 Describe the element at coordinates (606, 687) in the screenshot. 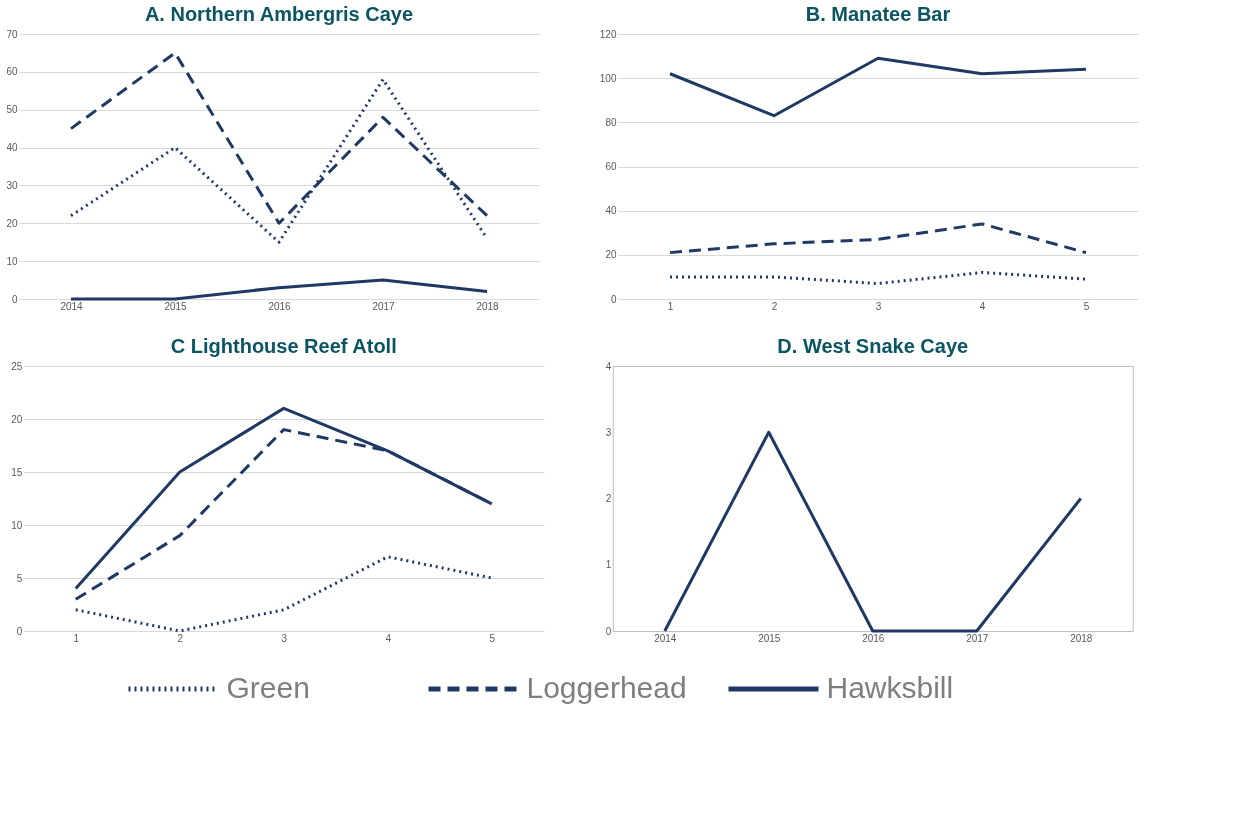

I see `legend-label: Loggerhead` at that location.